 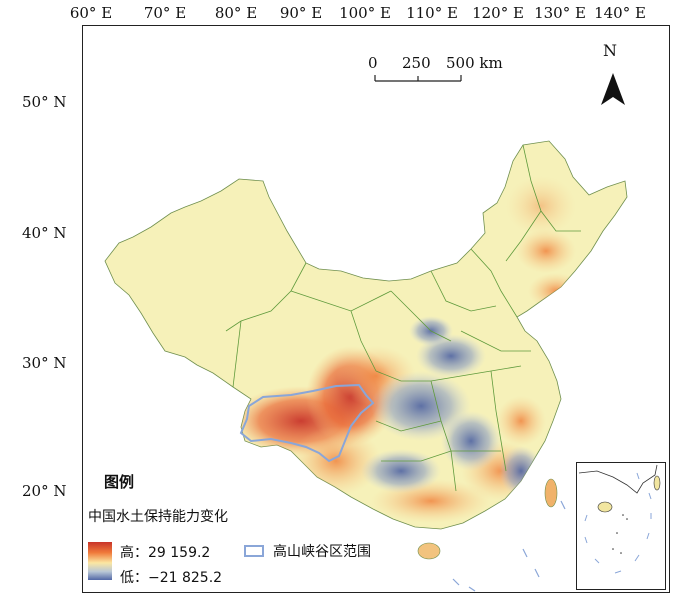 I want to click on lon-label-120: 120° E, so click(x=498, y=13).